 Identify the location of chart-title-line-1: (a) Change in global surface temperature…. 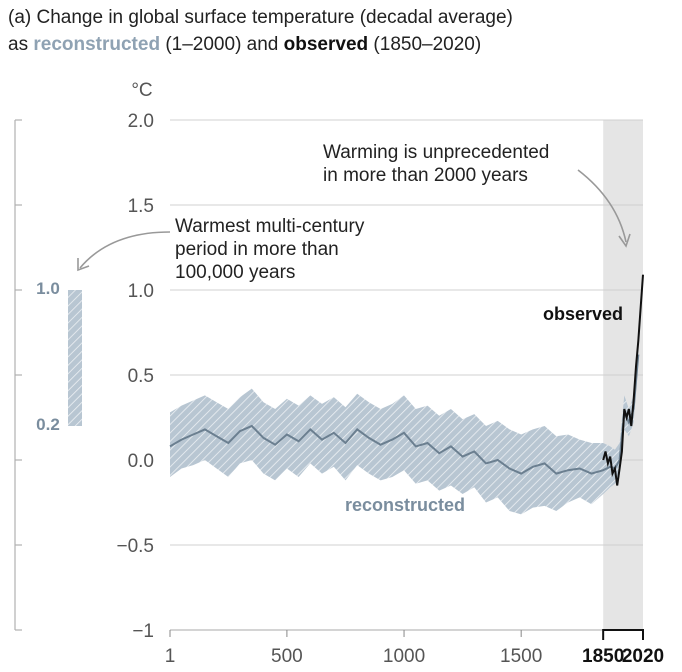
(260, 17).